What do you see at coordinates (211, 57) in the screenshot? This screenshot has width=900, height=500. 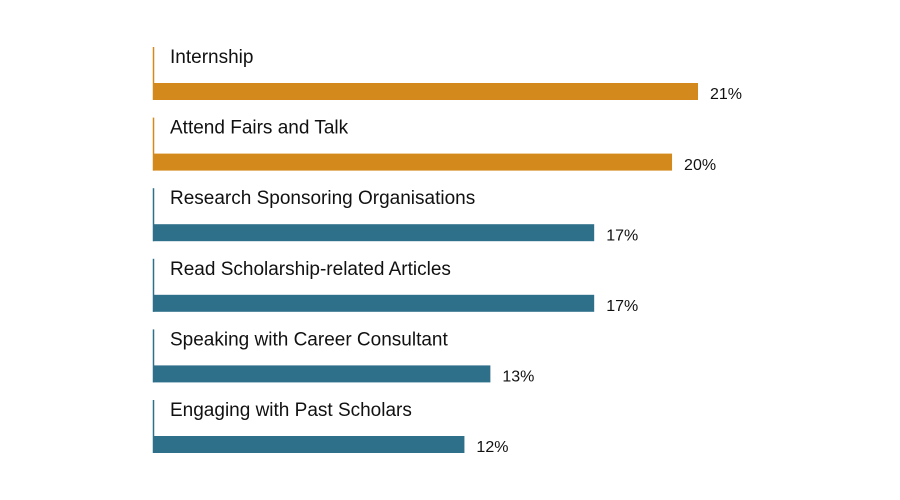 I see `category-label: Internship` at bounding box center [211, 57].